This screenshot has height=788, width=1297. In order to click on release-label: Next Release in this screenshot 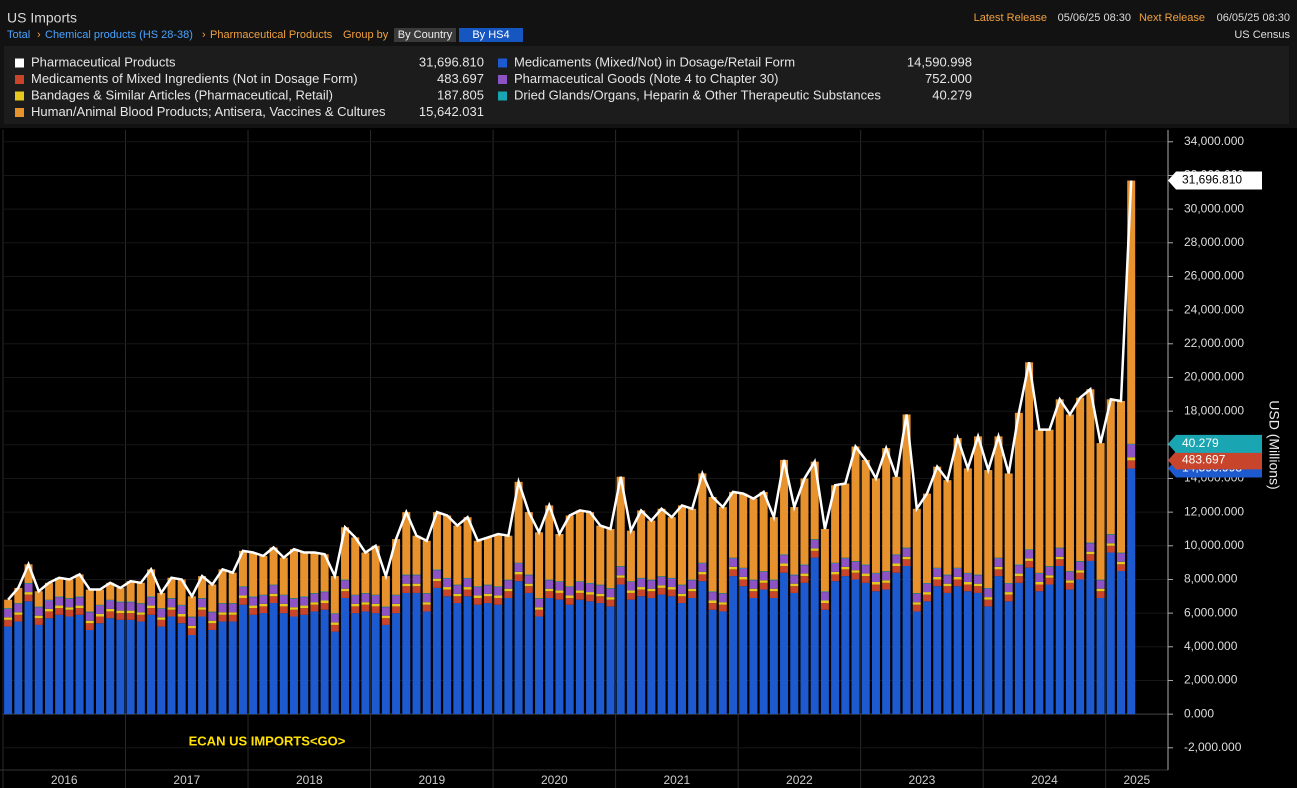, I will do `click(1172, 18)`.